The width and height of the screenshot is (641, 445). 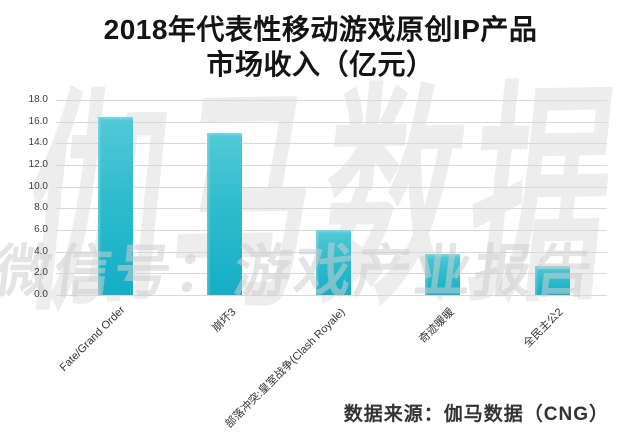 What do you see at coordinates (476, 414) in the screenshot?
I see `data-source-note: 数据来源：伽马数据（CNG）` at bounding box center [476, 414].